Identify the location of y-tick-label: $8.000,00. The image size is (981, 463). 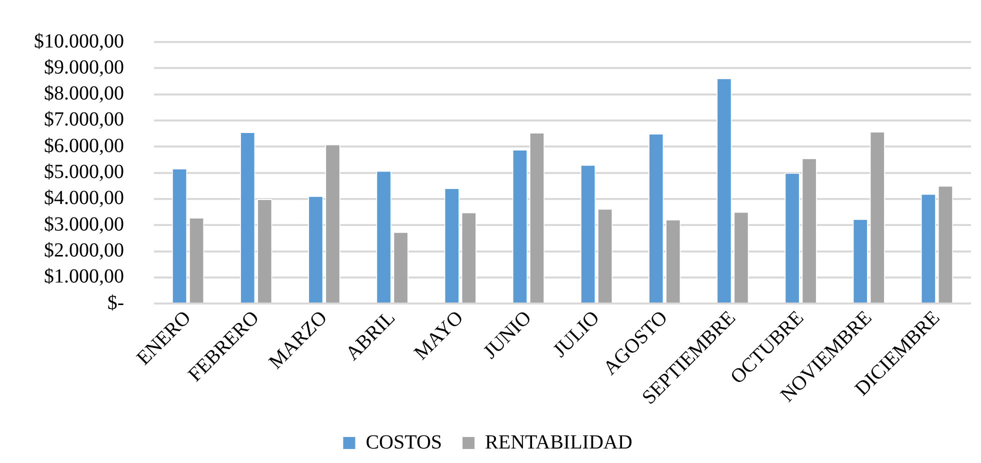
(84, 93).